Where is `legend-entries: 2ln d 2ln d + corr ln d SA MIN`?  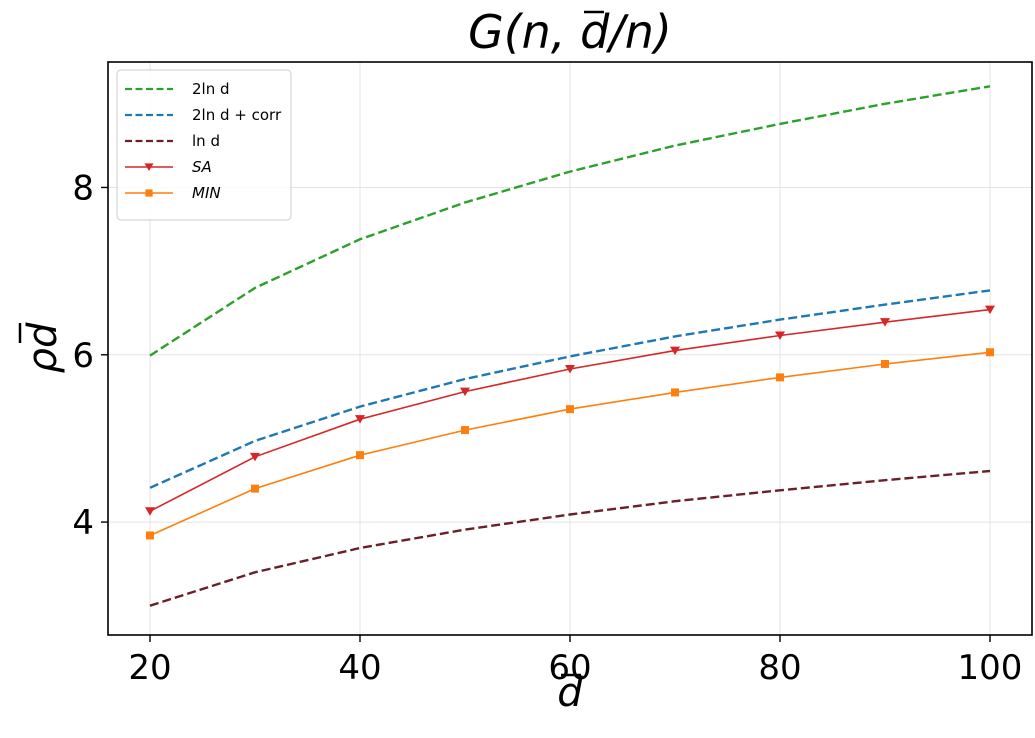
legend-entries: 2ln d 2ln d + corr ln d SA MIN is located at coordinates (203, 141).